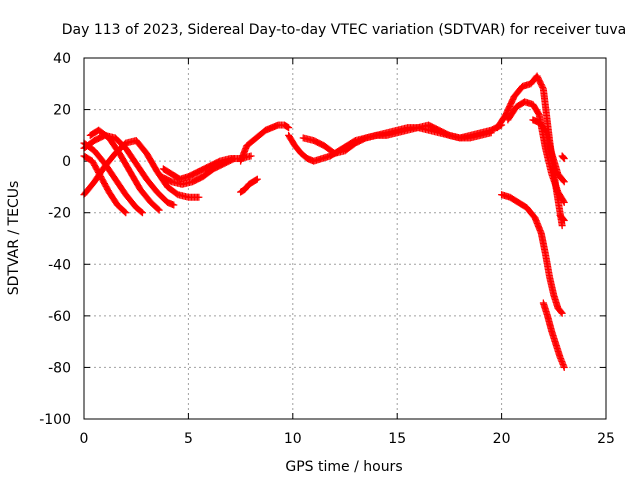  I want to click on y-tick-label: 20, so click(62, 111).